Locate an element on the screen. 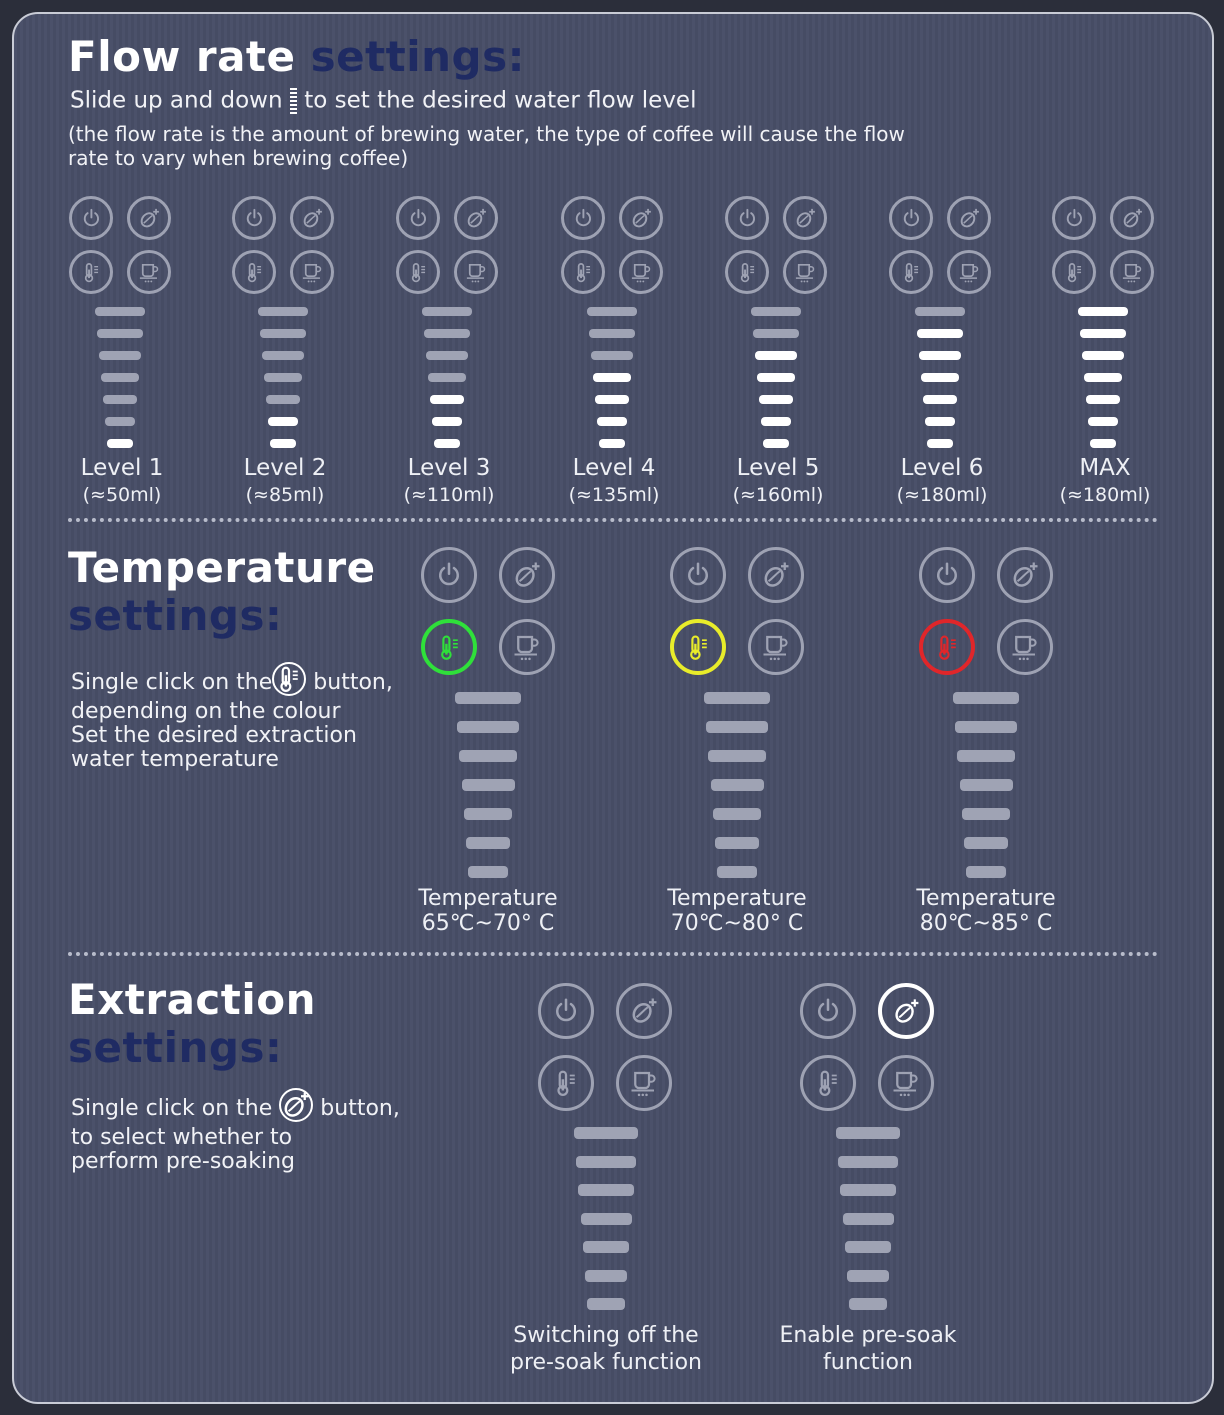 The image size is (1224, 1415). level-volume: (≈110ml) is located at coordinates (449, 495).